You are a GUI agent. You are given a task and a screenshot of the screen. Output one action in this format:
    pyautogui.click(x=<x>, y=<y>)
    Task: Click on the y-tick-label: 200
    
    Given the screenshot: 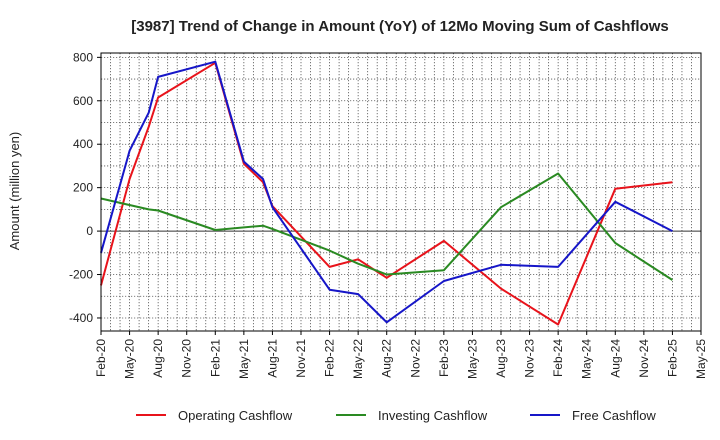 What is the action you would take?
    pyautogui.click(x=83, y=188)
    